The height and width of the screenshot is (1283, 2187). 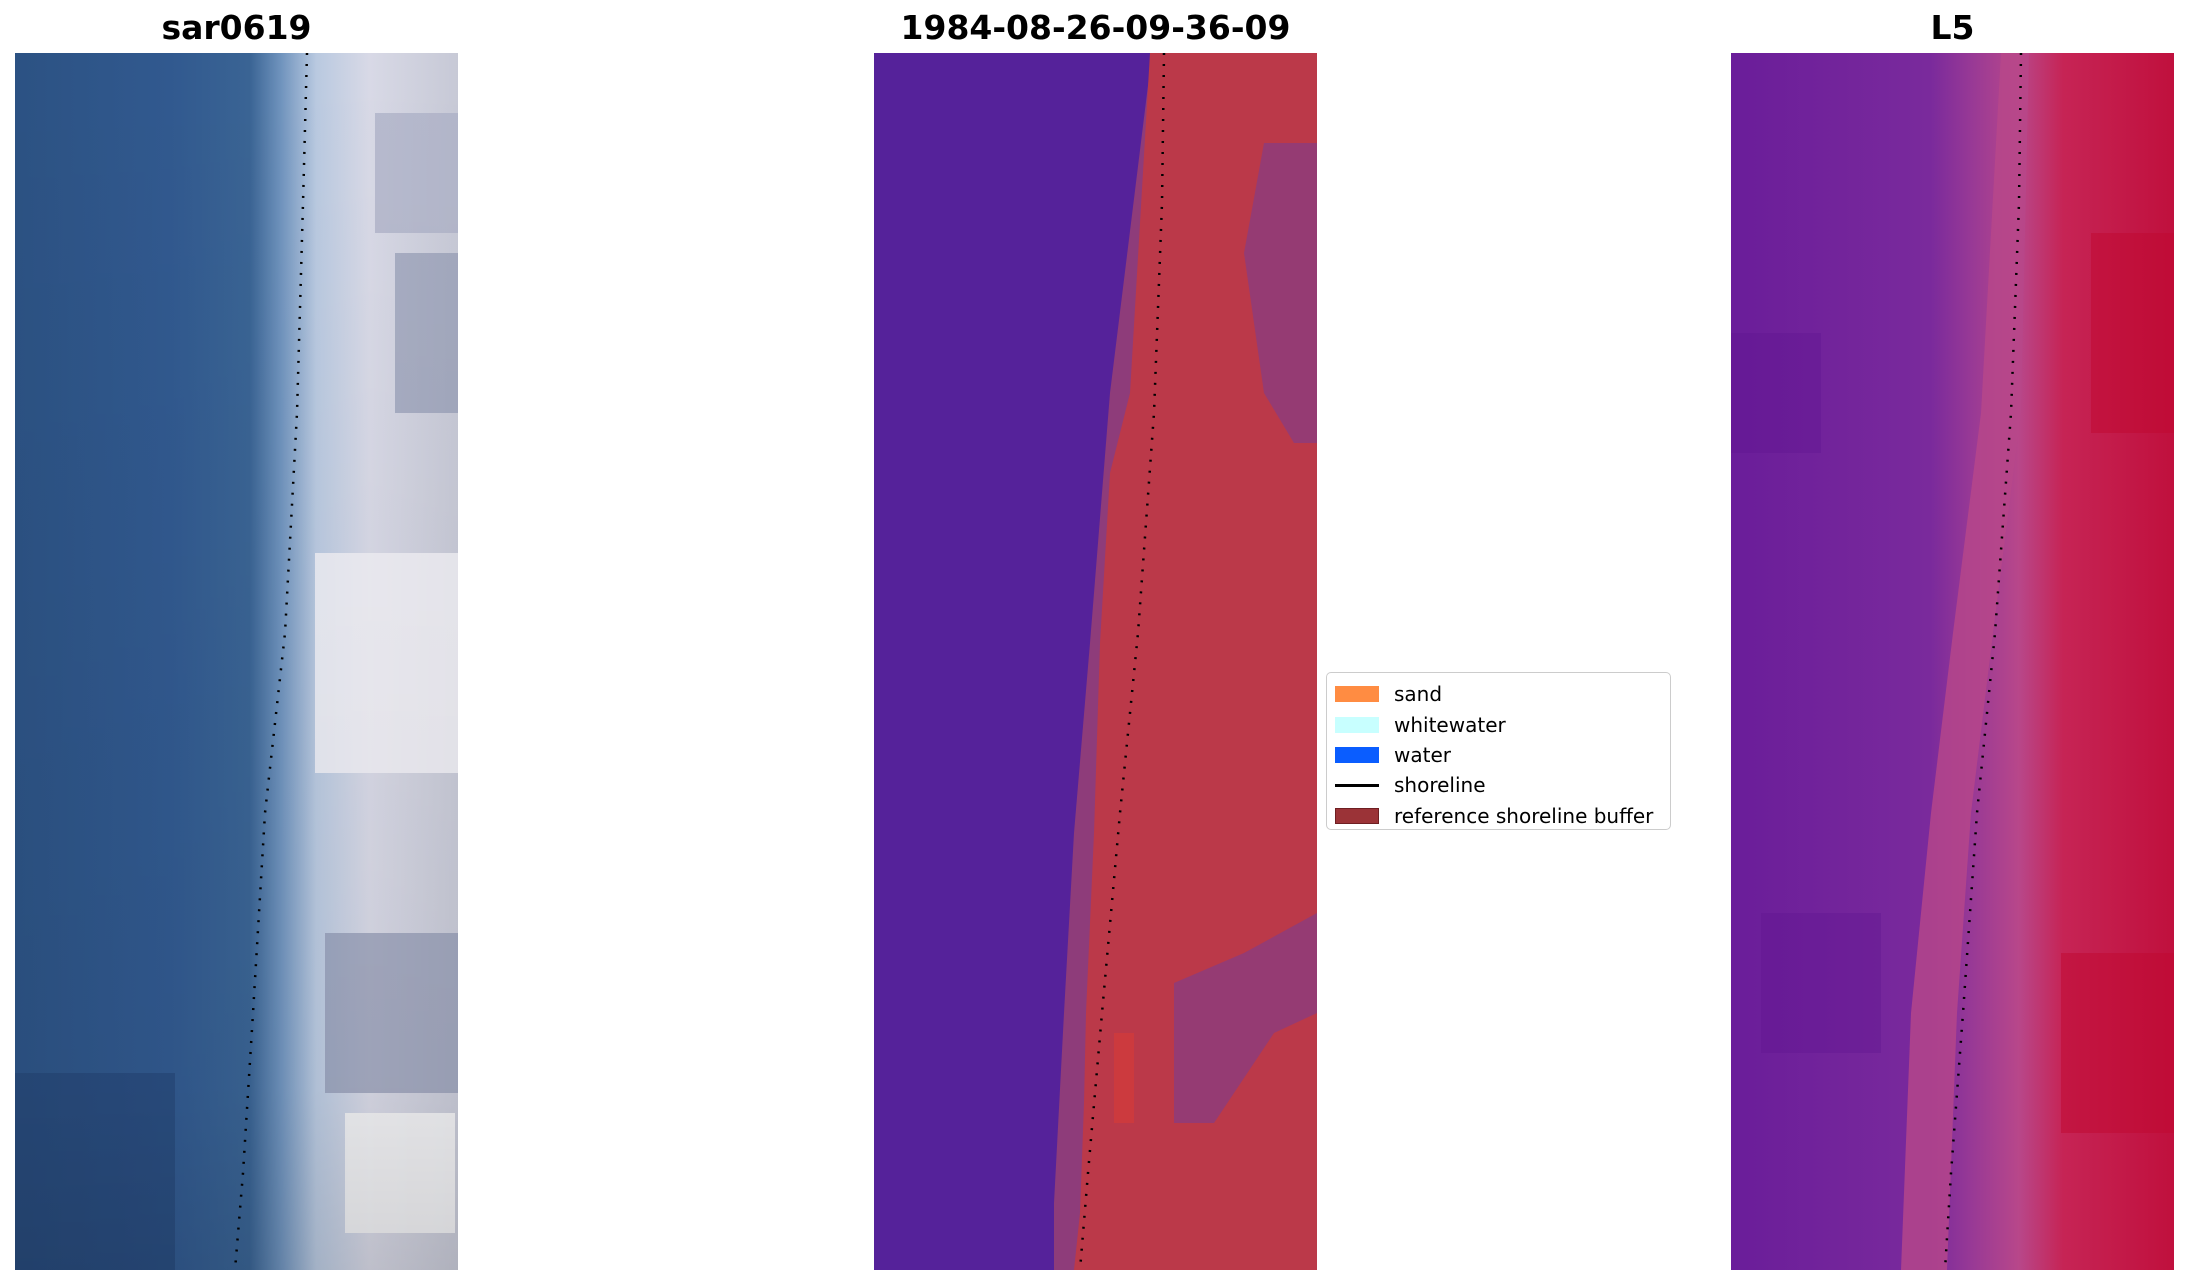 I want to click on reference-buffer-swatch, so click(x=1357, y=815).